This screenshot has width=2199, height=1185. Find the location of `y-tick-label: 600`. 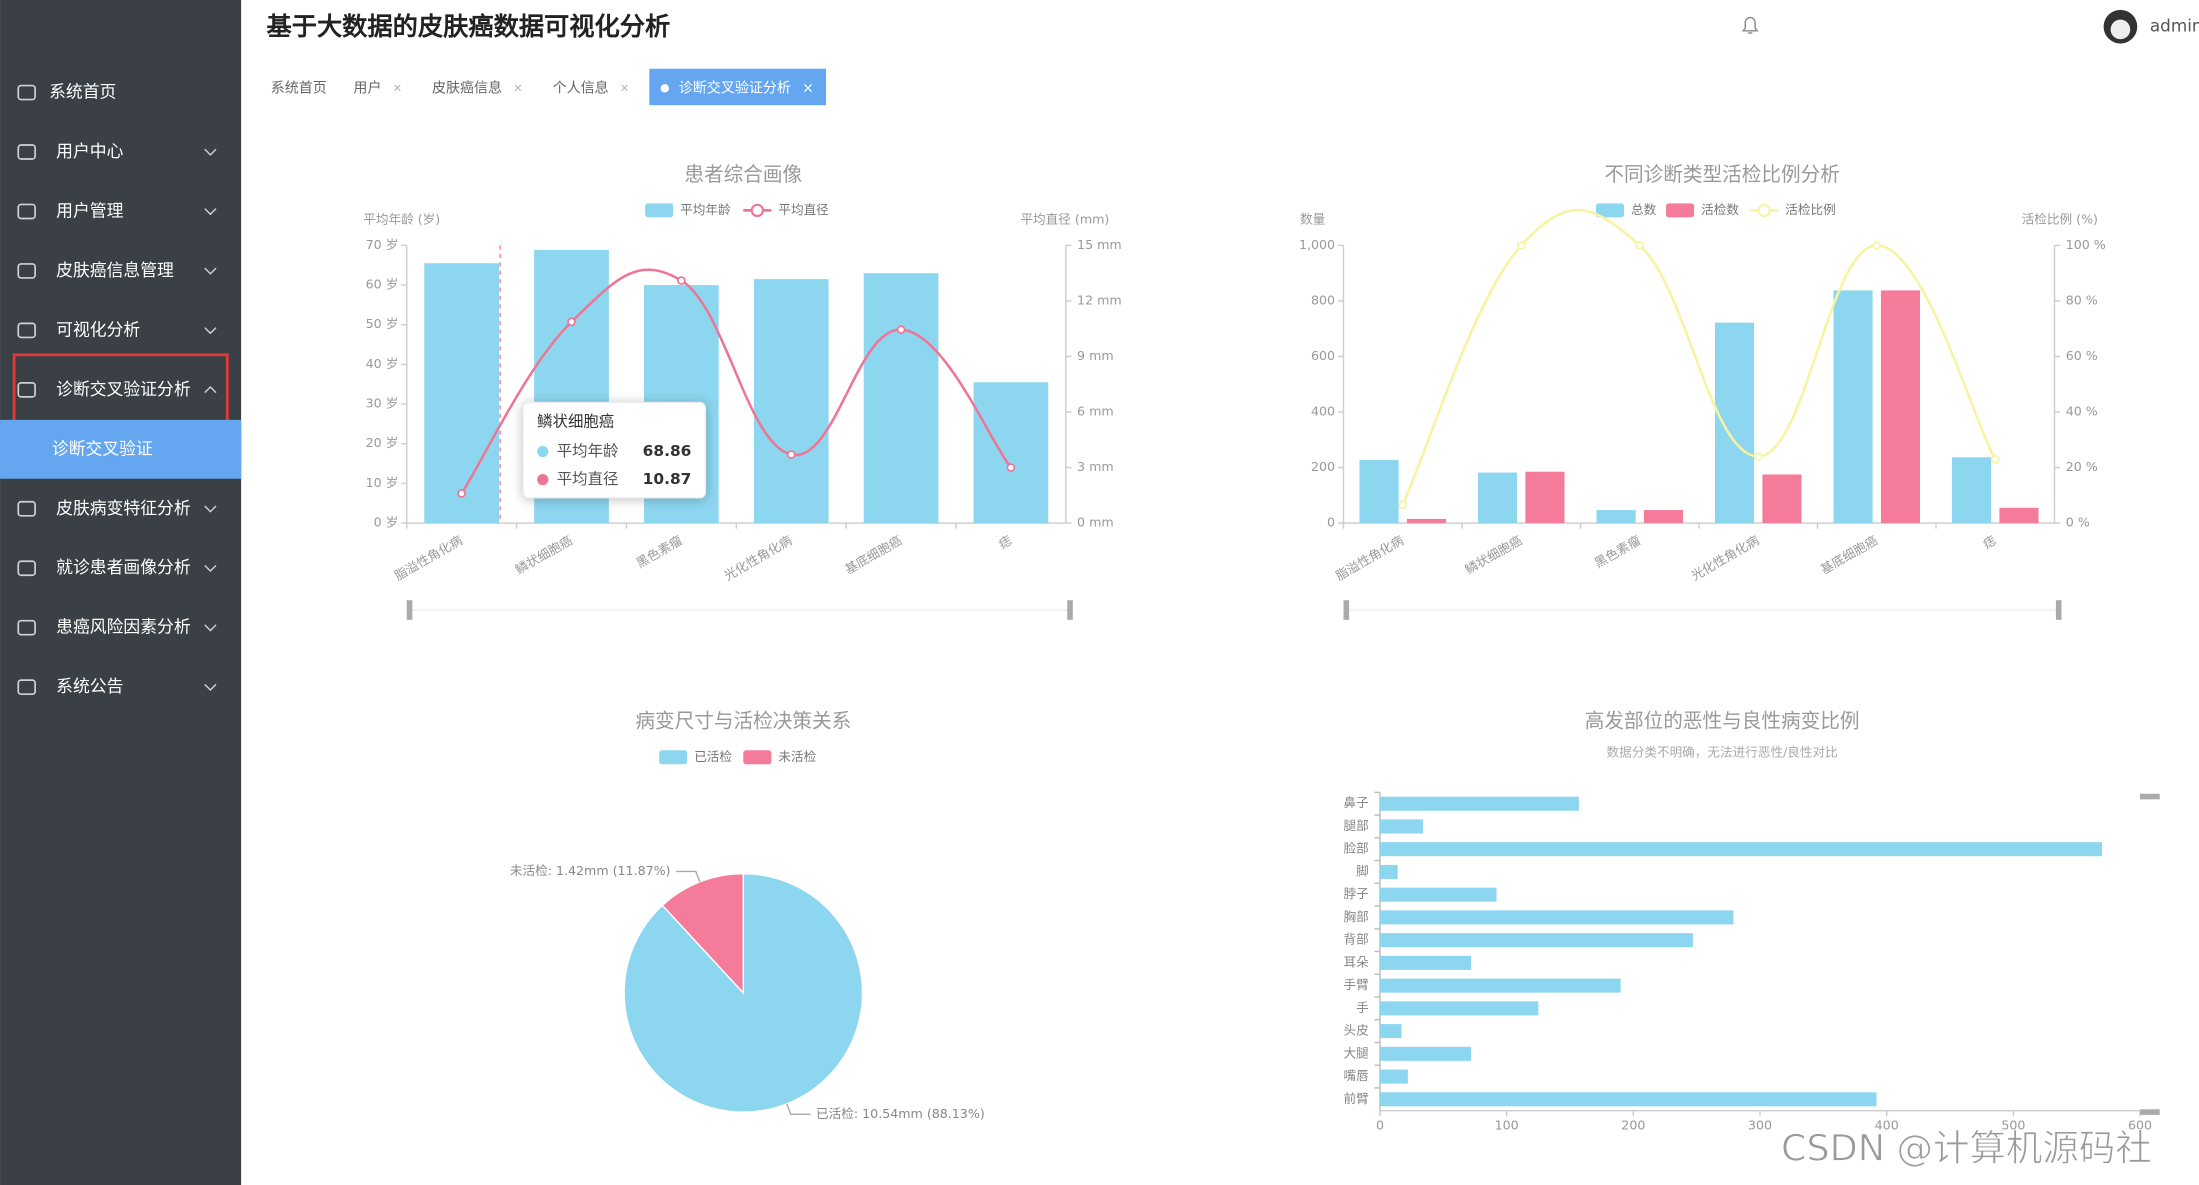

y-tick-label: 600 is located at coordinates (1323, 355).